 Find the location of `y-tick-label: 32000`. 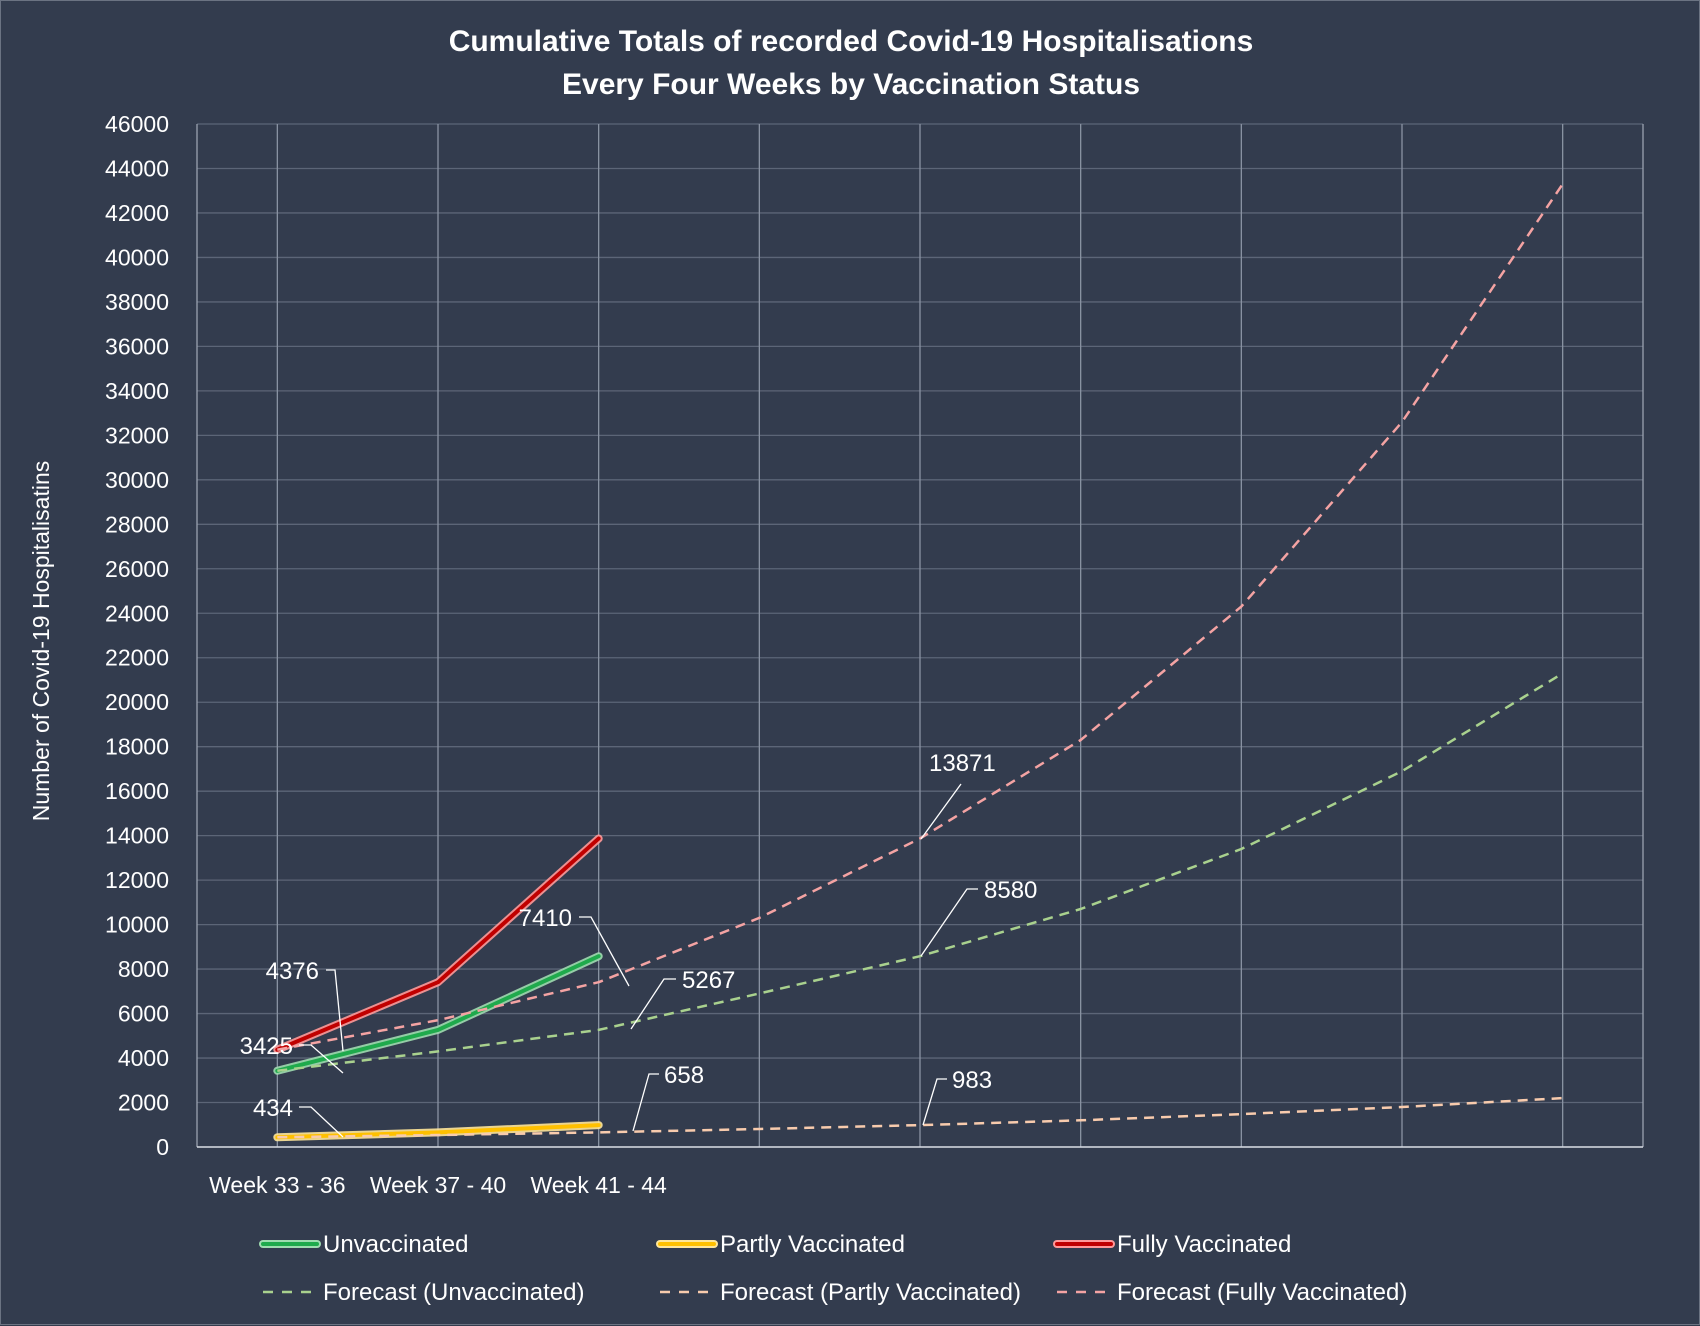

y-tick-label: 32000 is located at coordinates (137, 435).